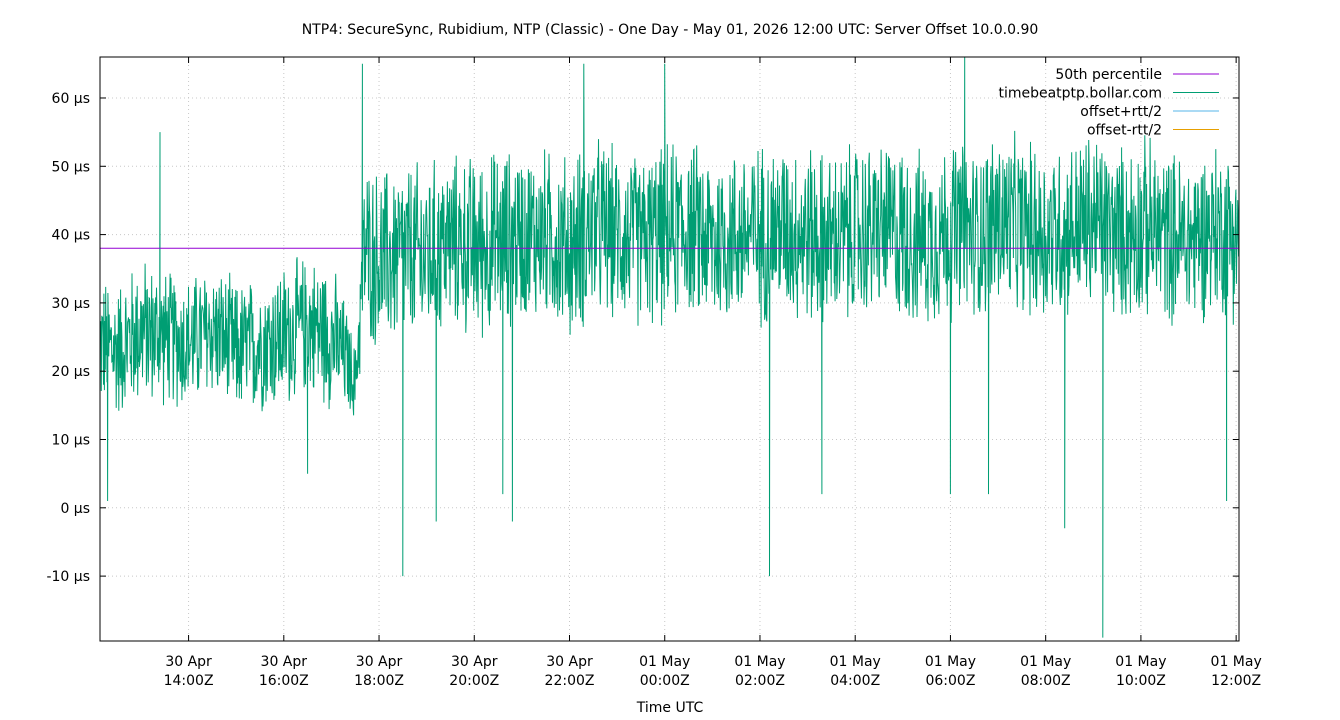 This screenshot has height=720, width=1340. I want to click on x-tick-label-time: 10:00Z, so click(1141, 681).